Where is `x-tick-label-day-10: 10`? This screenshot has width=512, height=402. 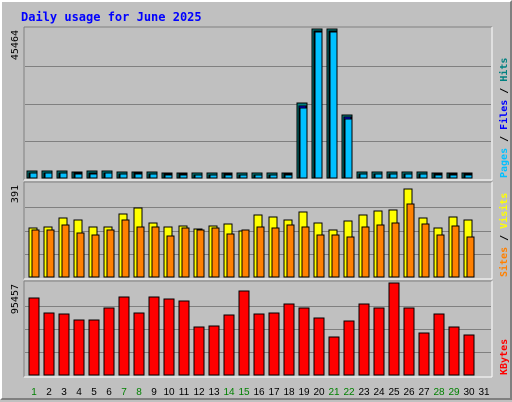 x-tick-label-day-10: 10 is located at coordinates (169, 392).